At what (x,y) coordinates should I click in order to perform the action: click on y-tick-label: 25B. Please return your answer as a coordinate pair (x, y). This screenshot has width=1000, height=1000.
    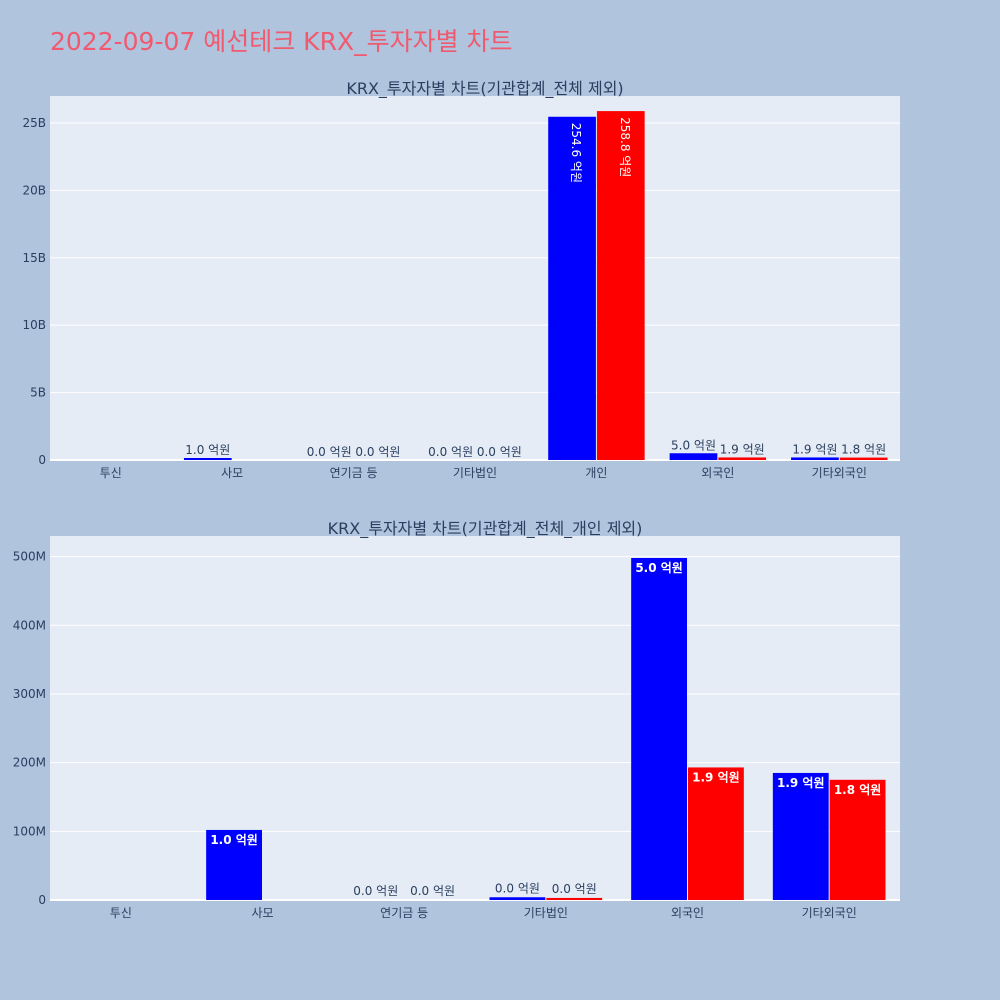
    Looking at the image, I should click on (34, 123).